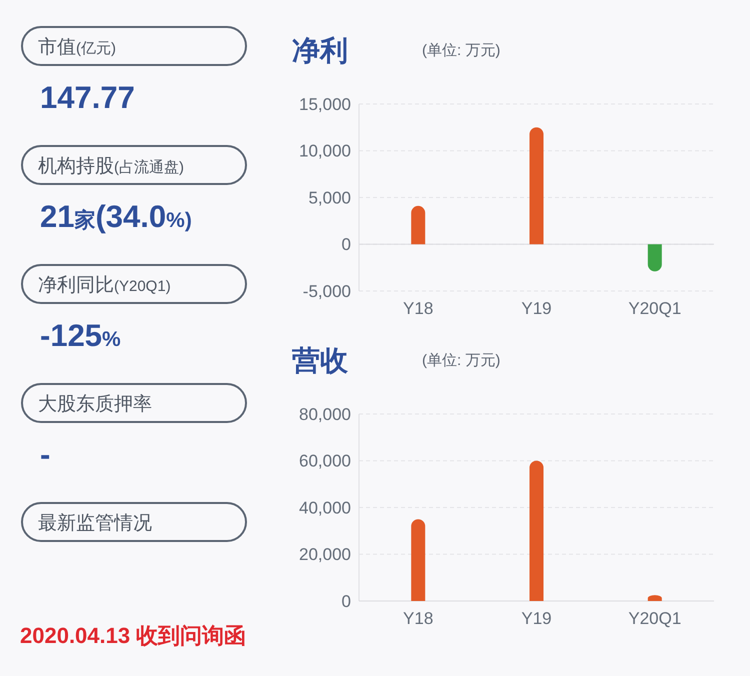  What do you see at coordinates (325, 461) in the screenshot?
I see `y-tick-label: 60,000` at bounding box center [325, 461].